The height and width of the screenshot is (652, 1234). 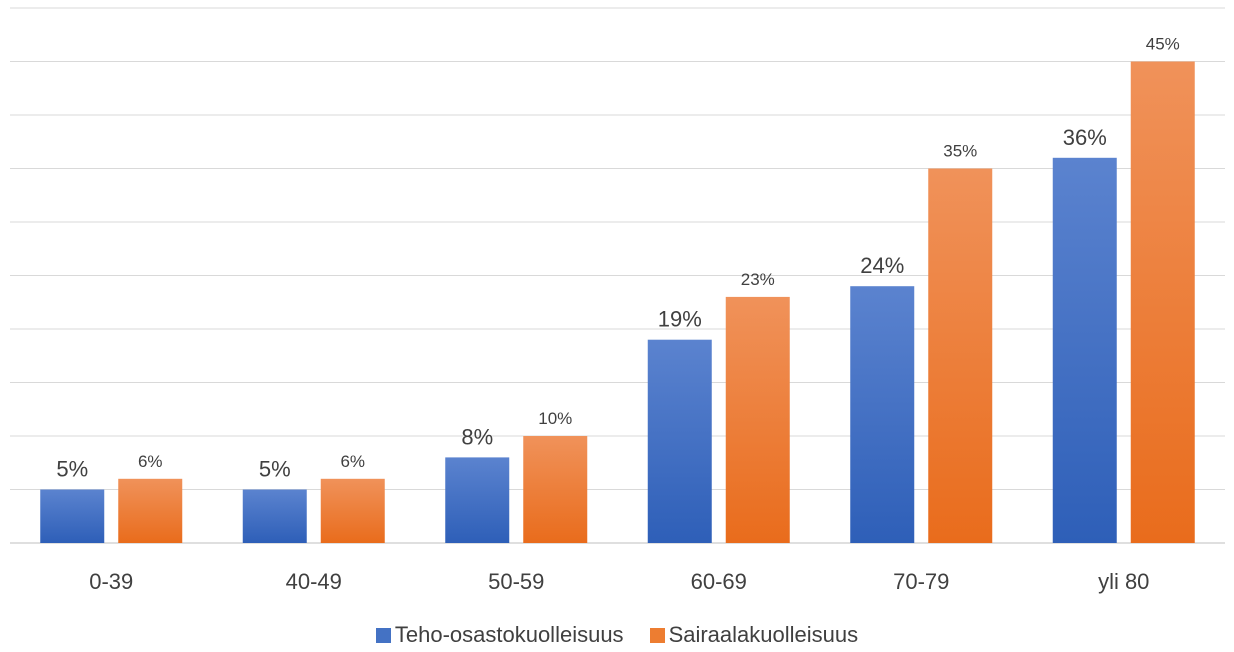 I want to click on data-label-series-1-70-79: 24%, so click(x=882, y=265).